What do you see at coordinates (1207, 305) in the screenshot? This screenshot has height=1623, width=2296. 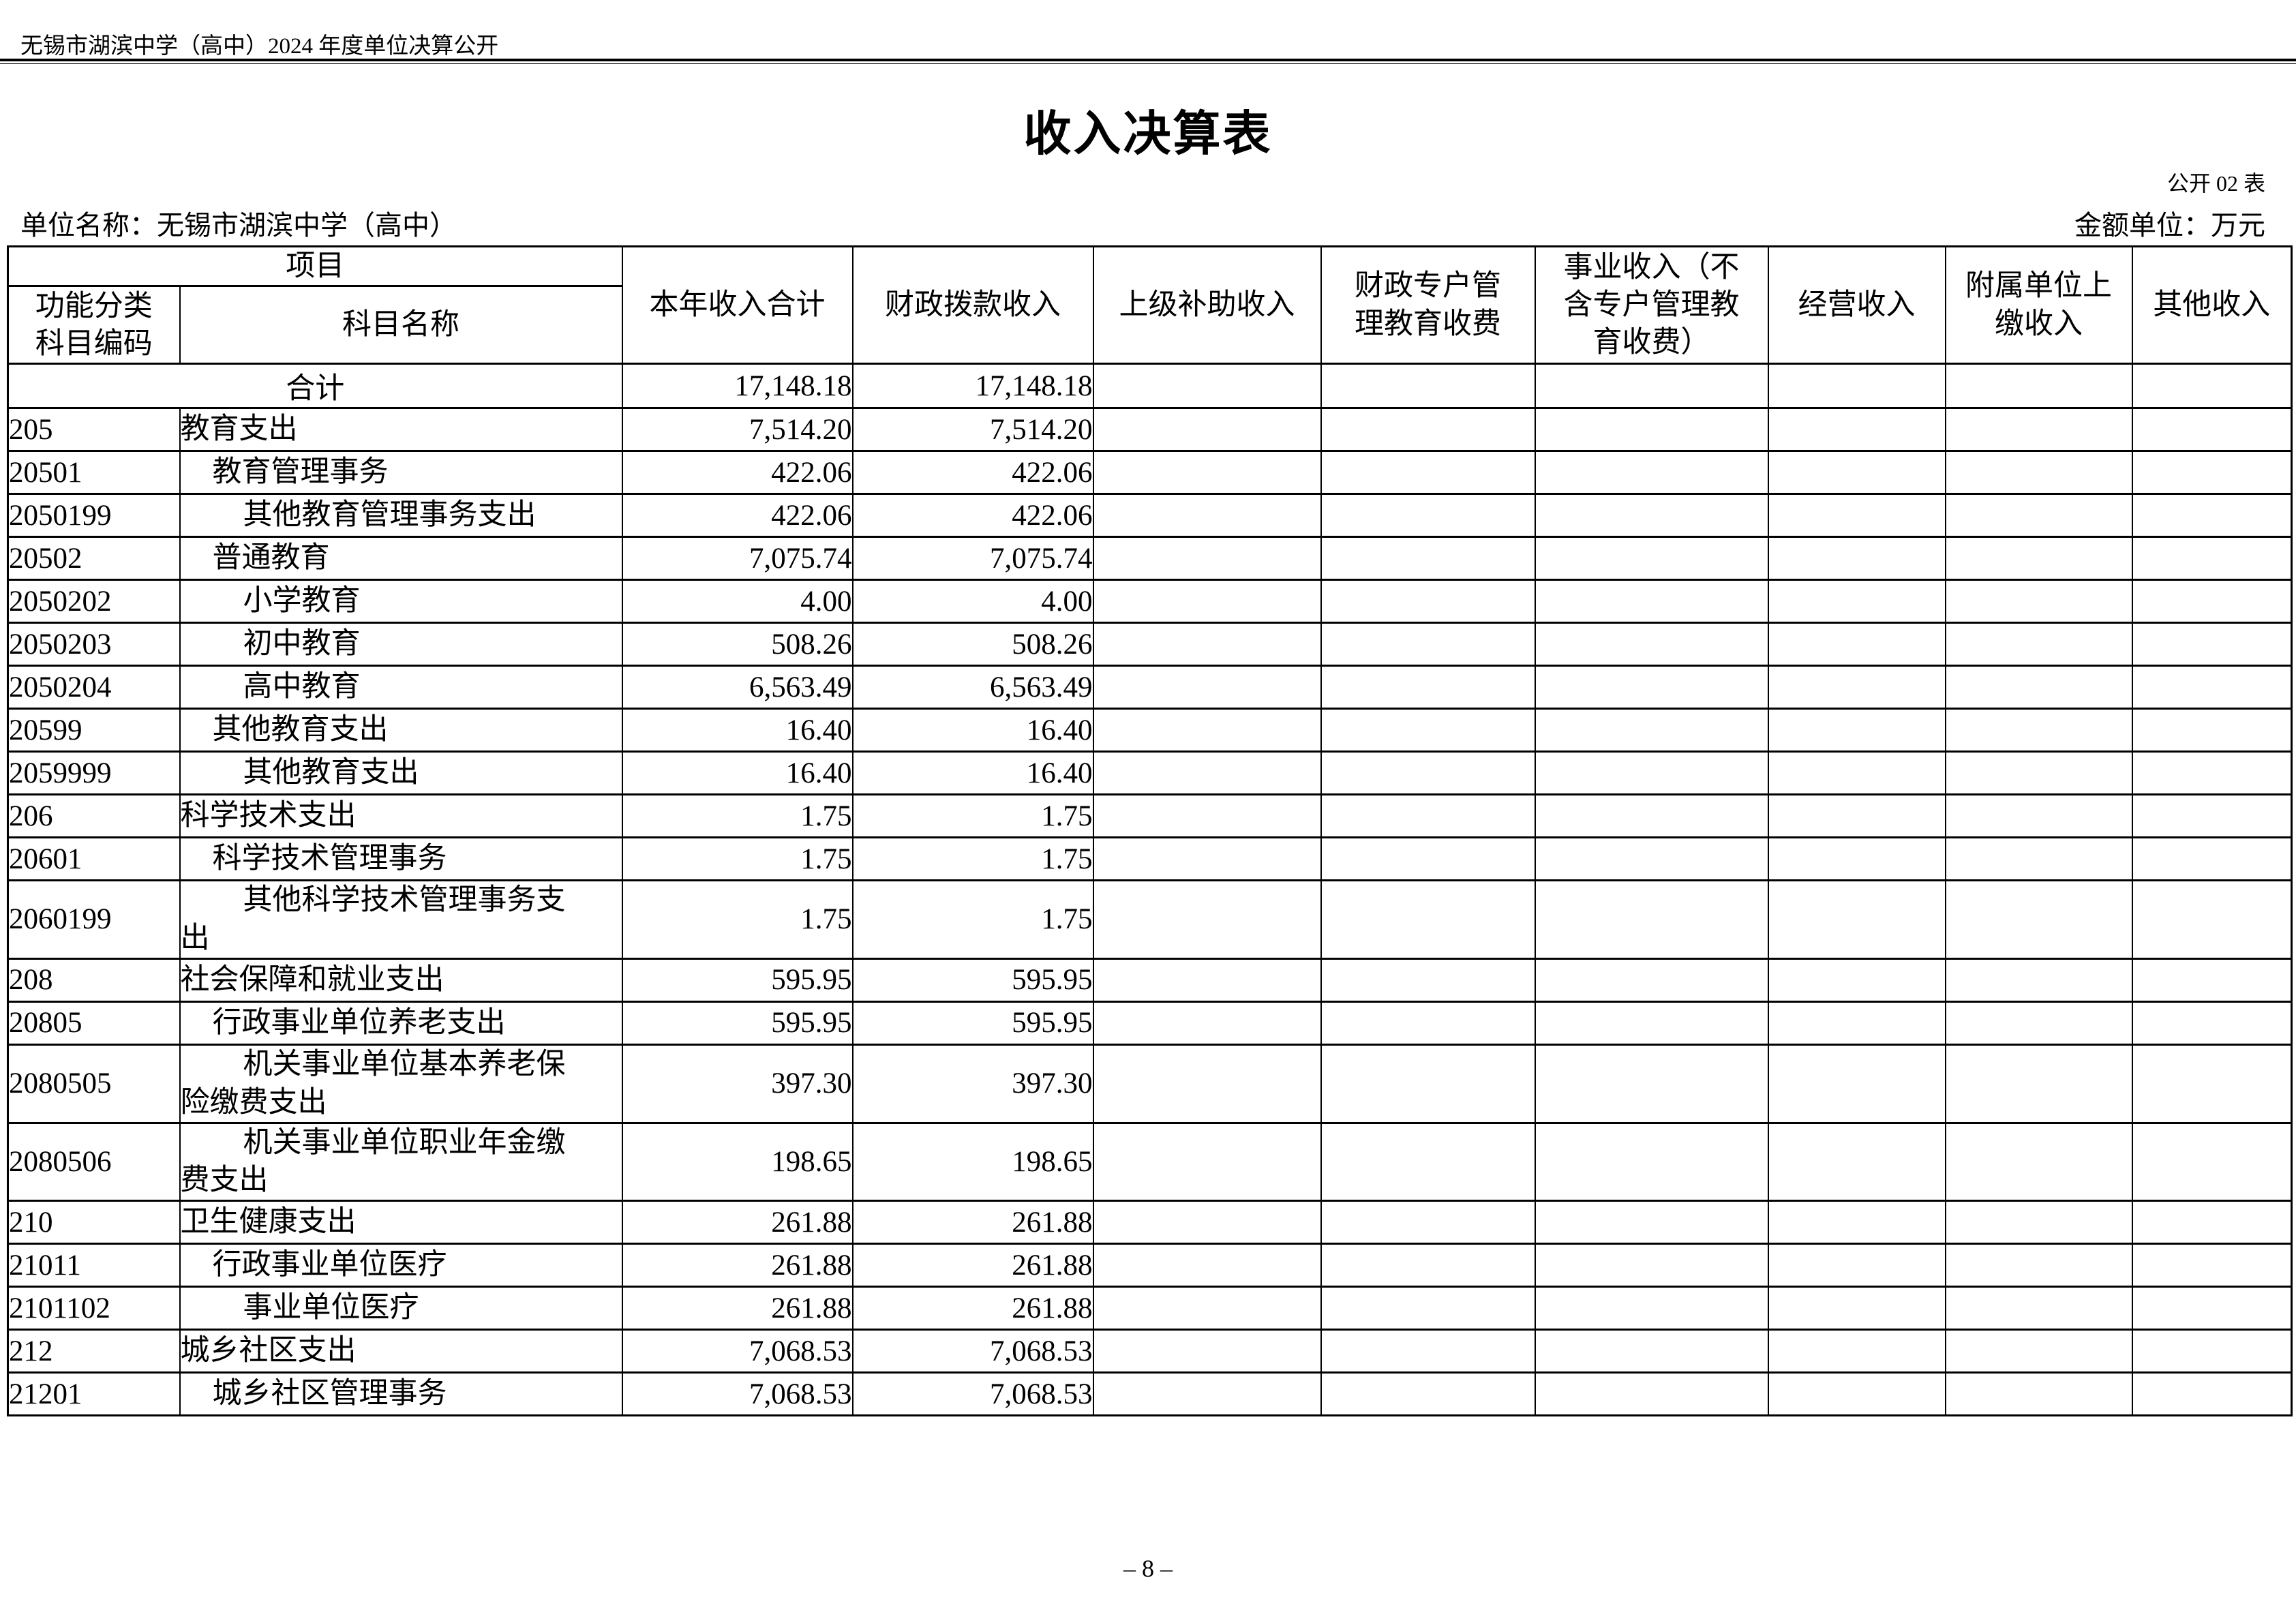 I see `header-col-superior-subsidy: 上级补助收入` at bounding box center [1207, 305].